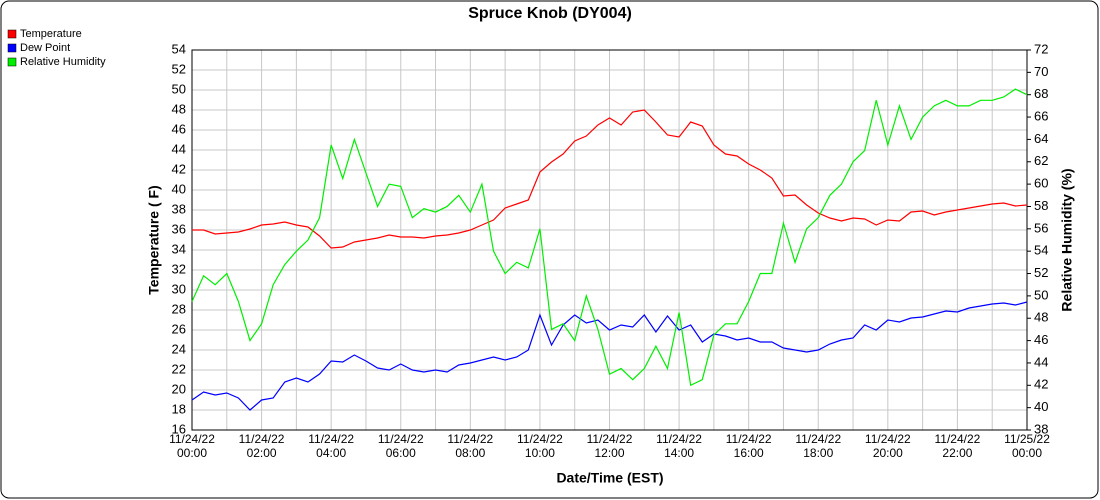 The height and width of the screenshot is (500, 1100). Describe the element at coordinates (179, 328) in the screenshot. I see `y-tick-label: 26` at that location.